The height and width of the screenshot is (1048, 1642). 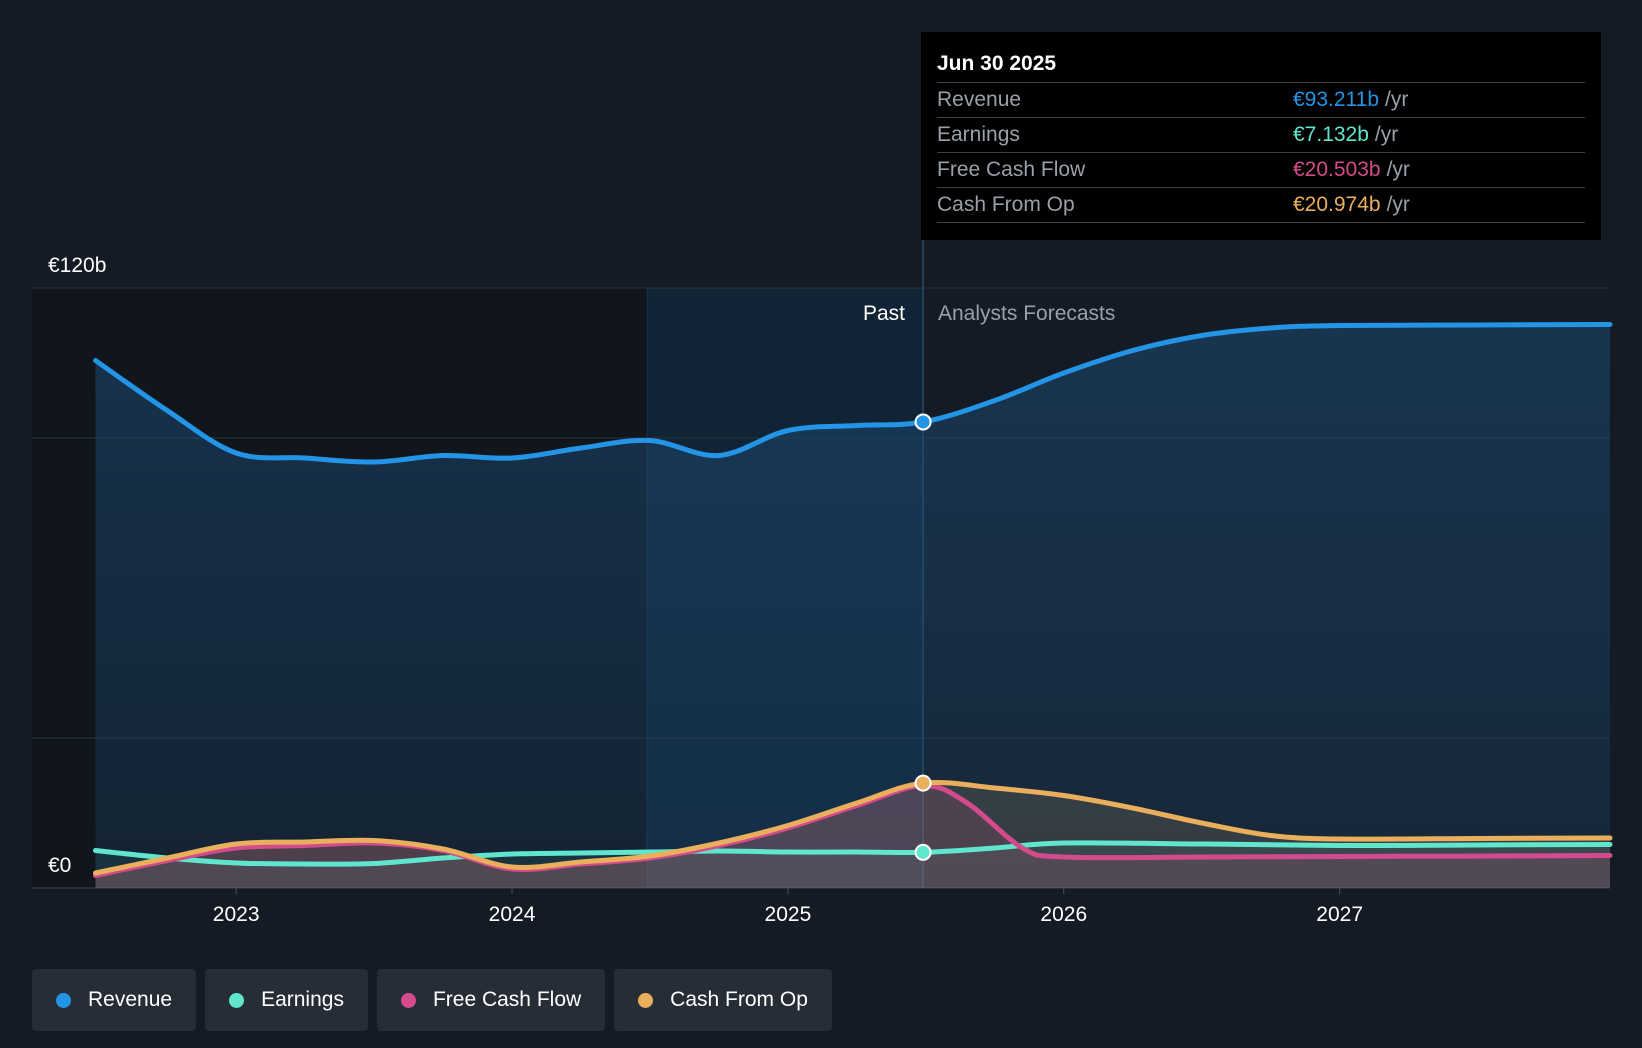 I want to click on y-tick-label-zero: €0, so click(x=59, y=865).